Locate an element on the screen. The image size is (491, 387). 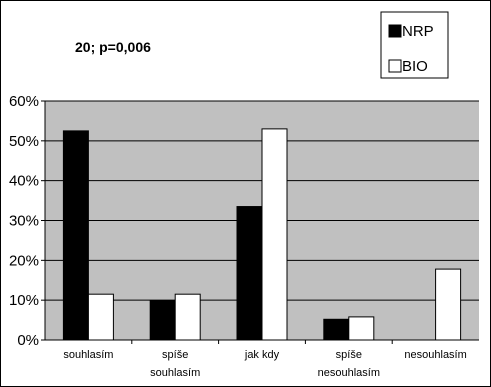
x-tick-label: jak kdy is located at coordinates (262, 355).